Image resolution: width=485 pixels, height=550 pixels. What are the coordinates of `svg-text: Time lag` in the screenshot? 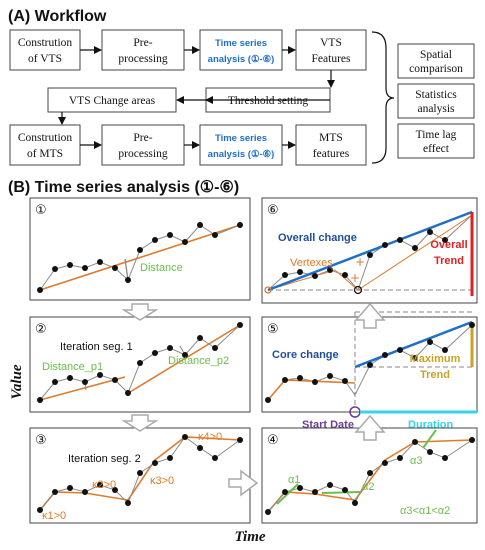 It's located at (436, 135).